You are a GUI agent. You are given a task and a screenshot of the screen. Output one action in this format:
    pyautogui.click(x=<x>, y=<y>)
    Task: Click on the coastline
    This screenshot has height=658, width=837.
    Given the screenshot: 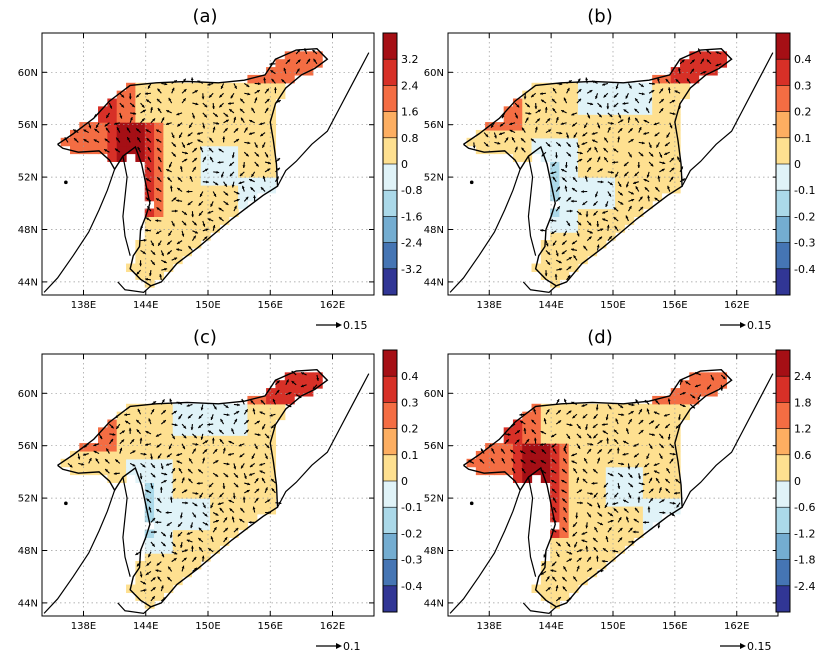 What is the action you would take?
    pyautogui.click(x=727, y=440)
    